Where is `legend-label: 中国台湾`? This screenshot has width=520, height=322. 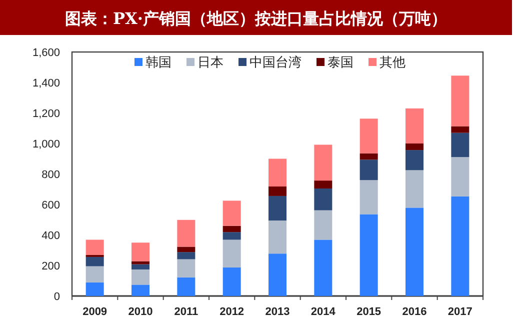
legend-label: 中国台湾 is located at coordinates (276, 62).